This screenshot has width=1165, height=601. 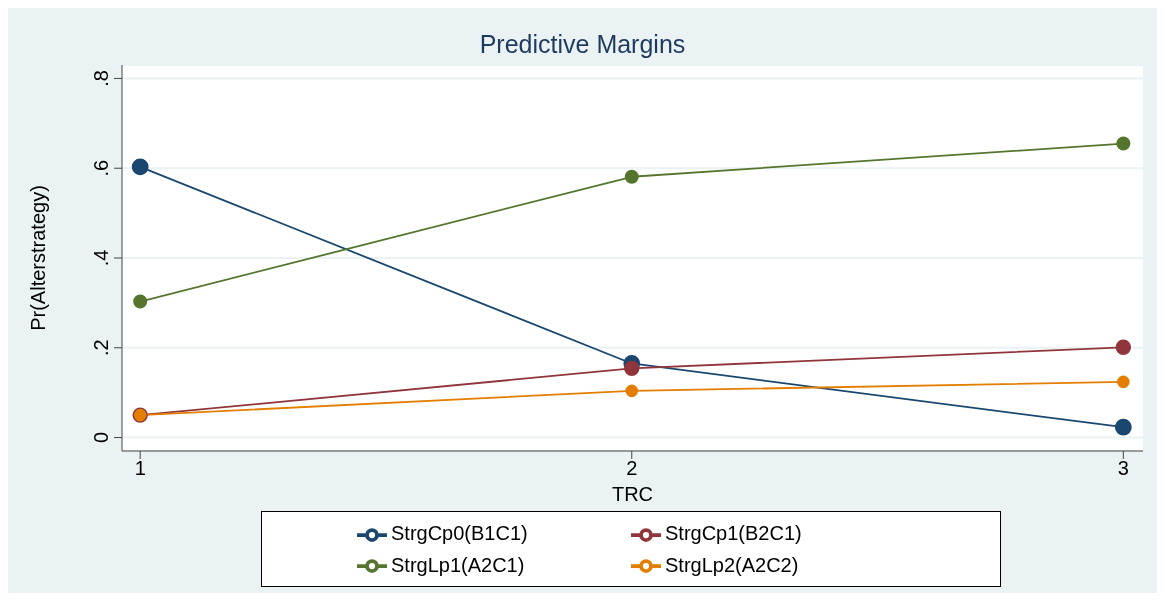 What do you see at coordinates (734, 533) in the screenshot?
I see `legend-label: StrgCp1(B2C1)` at bounding box center [734, 533].